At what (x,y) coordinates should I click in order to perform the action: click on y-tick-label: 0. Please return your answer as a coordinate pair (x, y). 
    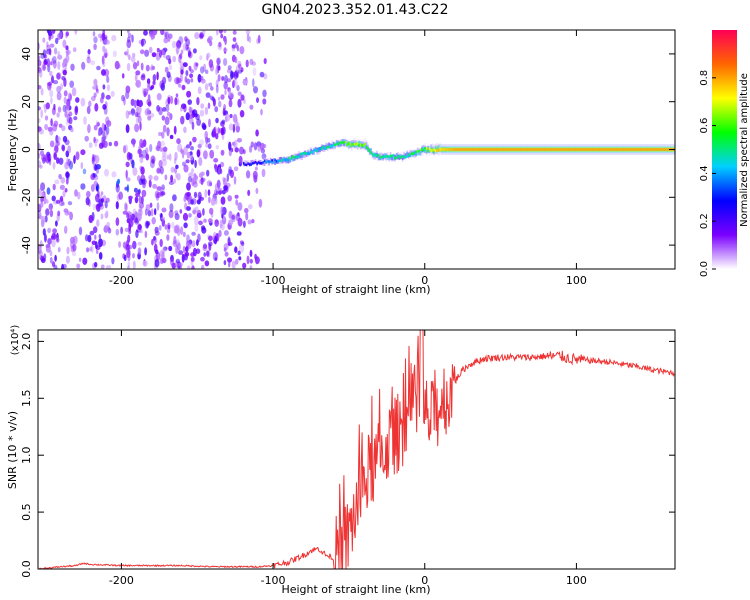
    Looking at the image, I should click on (26, 149).